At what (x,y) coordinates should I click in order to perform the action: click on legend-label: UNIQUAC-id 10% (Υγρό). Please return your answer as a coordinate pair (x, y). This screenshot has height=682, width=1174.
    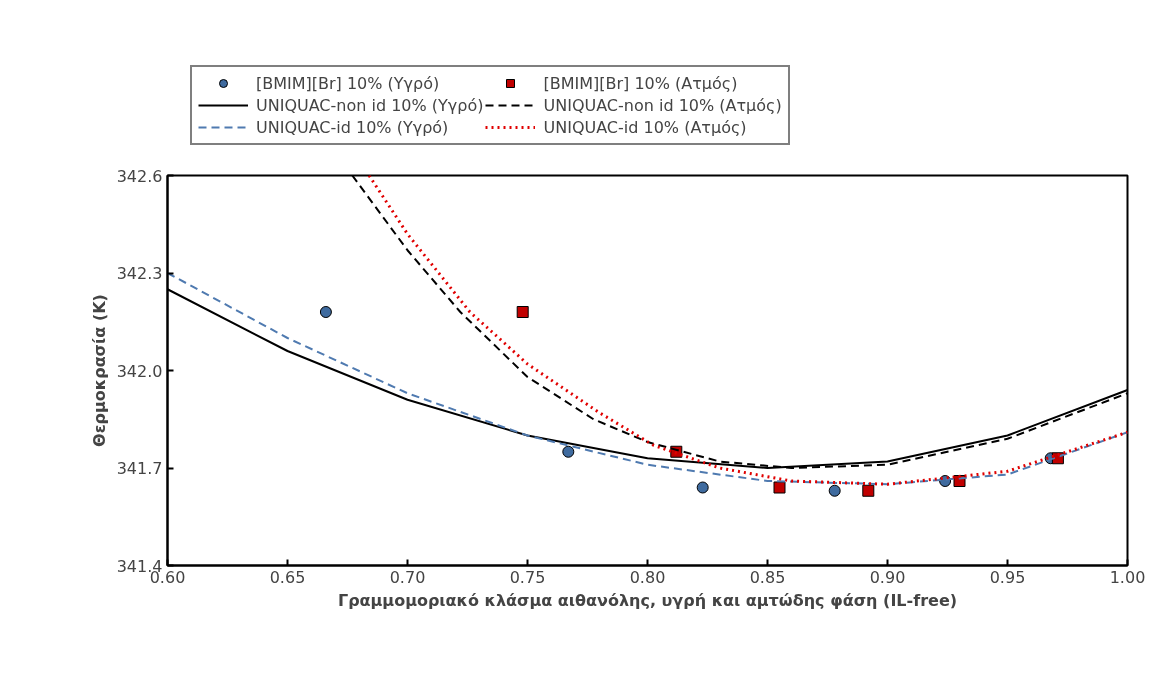
    Looking at the image, I should click on (352, 127).